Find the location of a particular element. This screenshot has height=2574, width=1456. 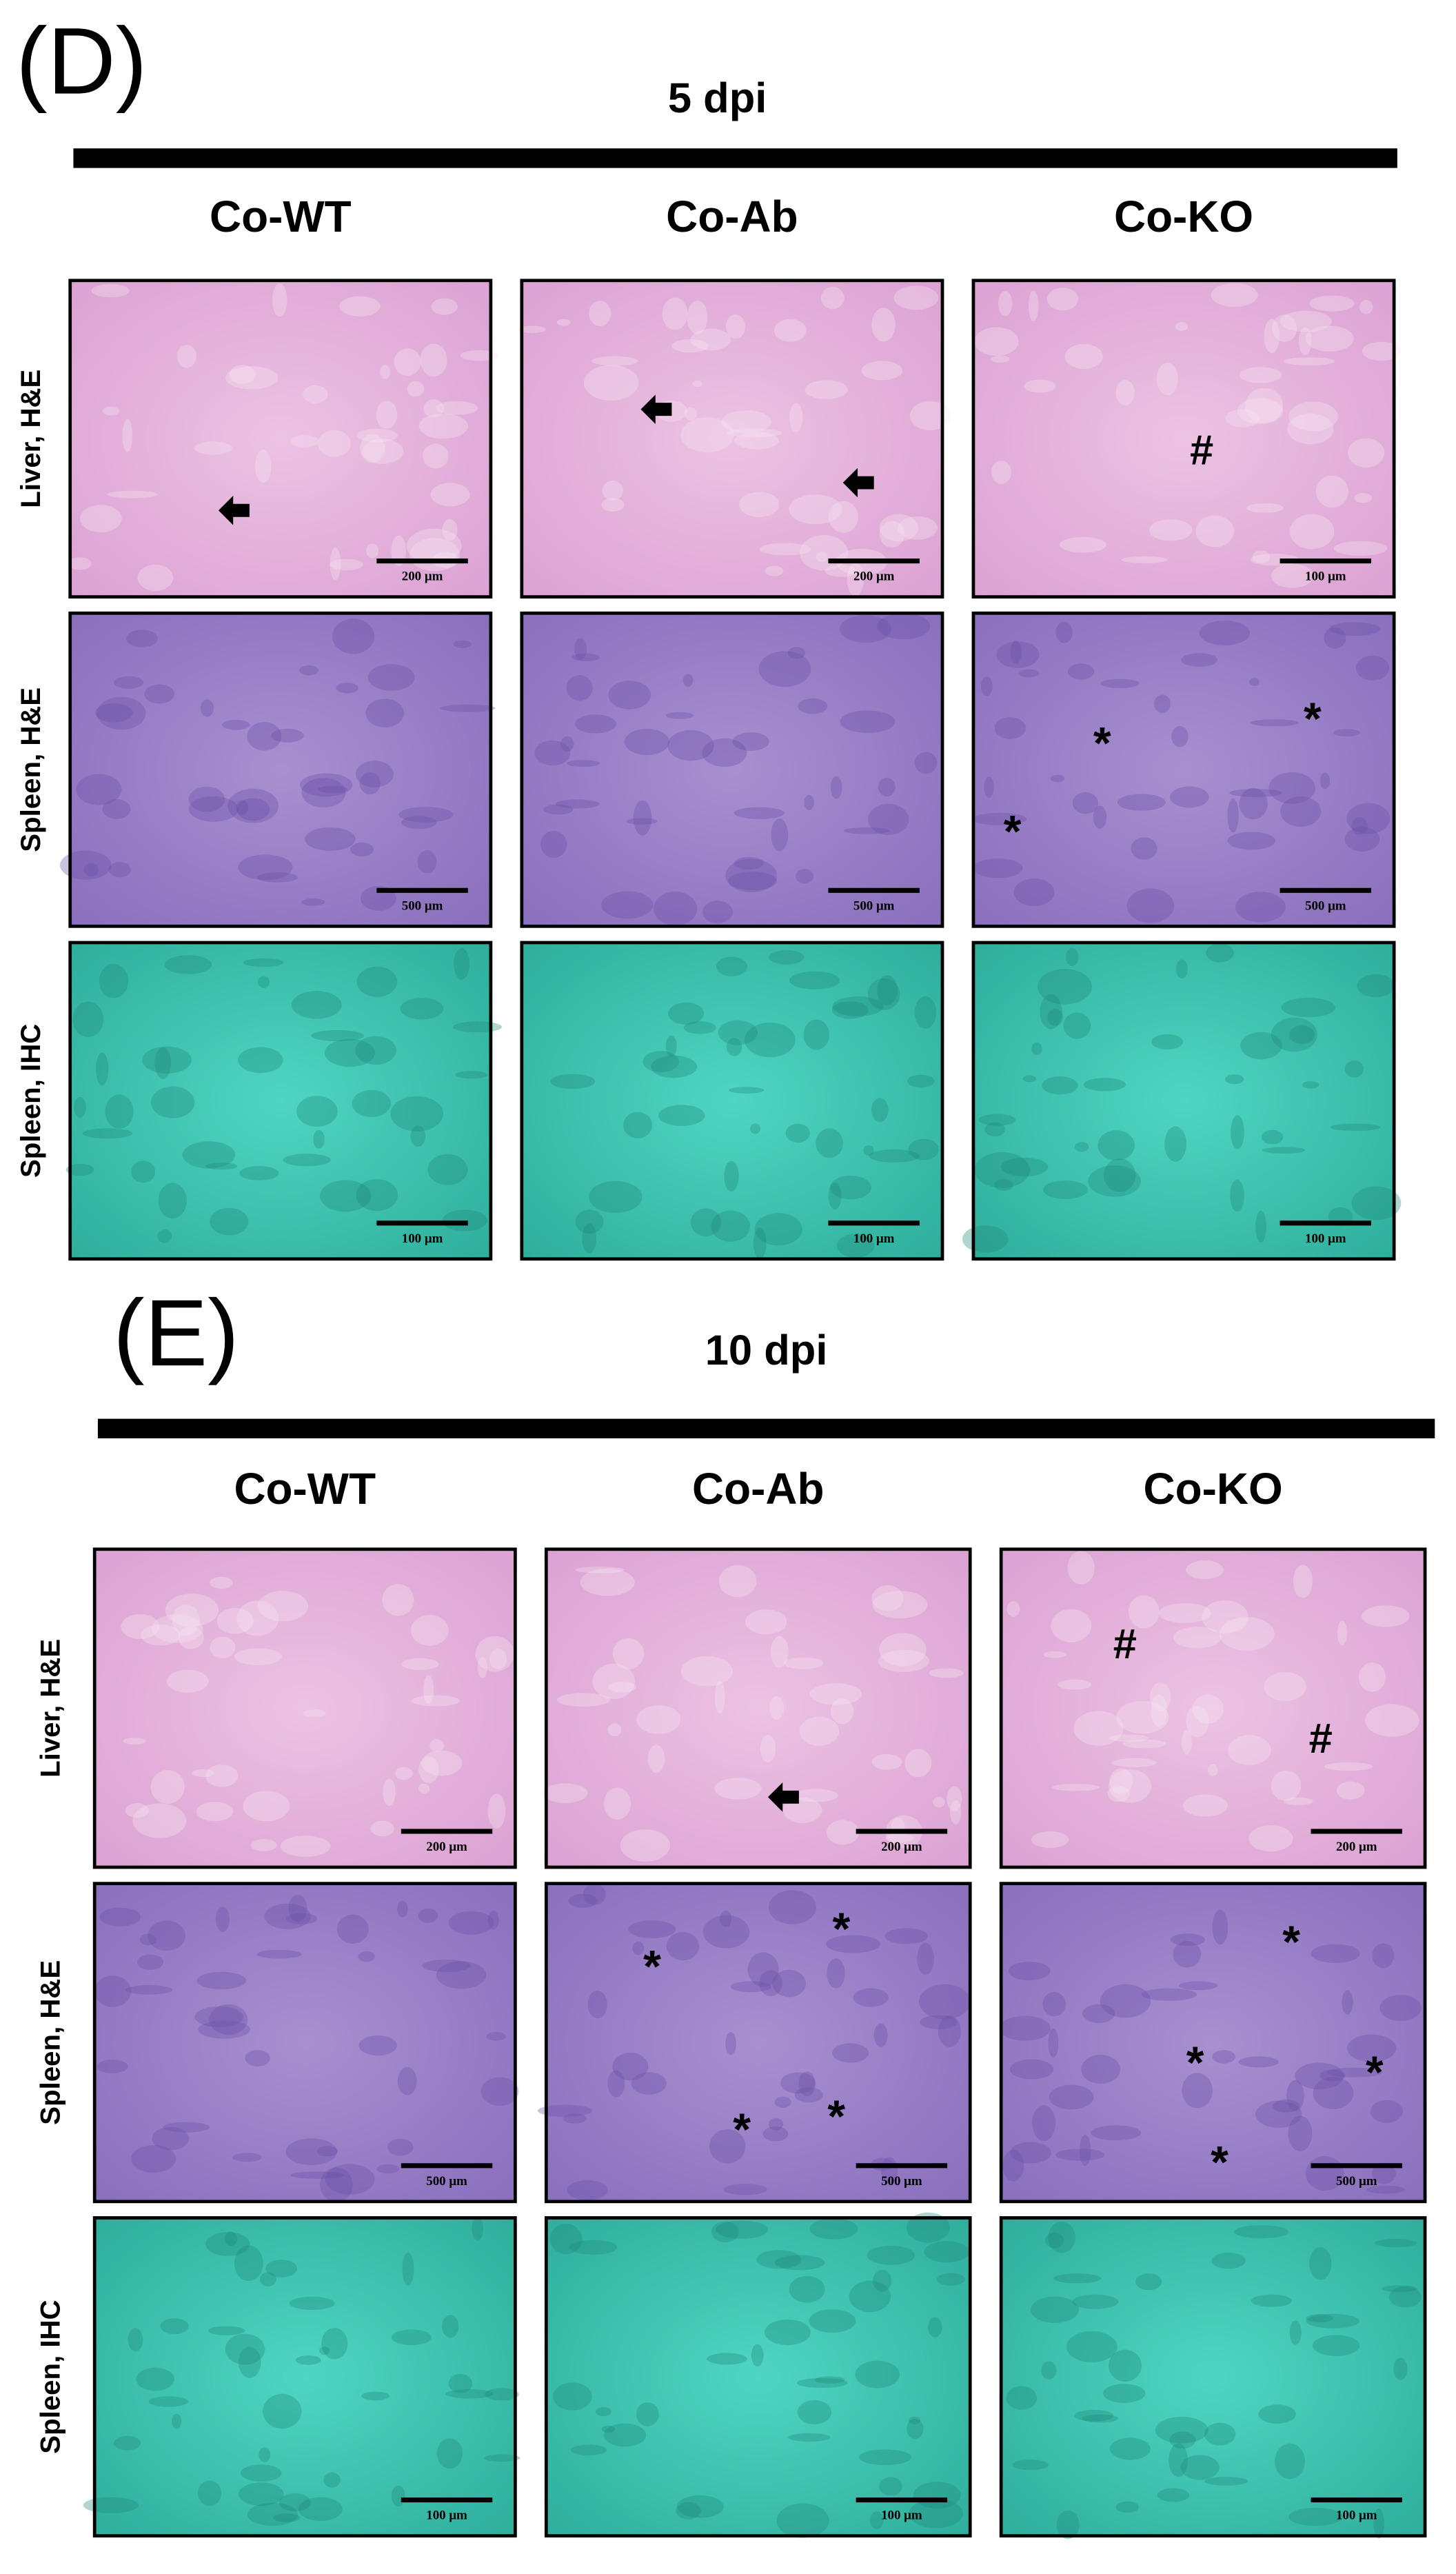

arrow is located at coordinates (783, 1797).